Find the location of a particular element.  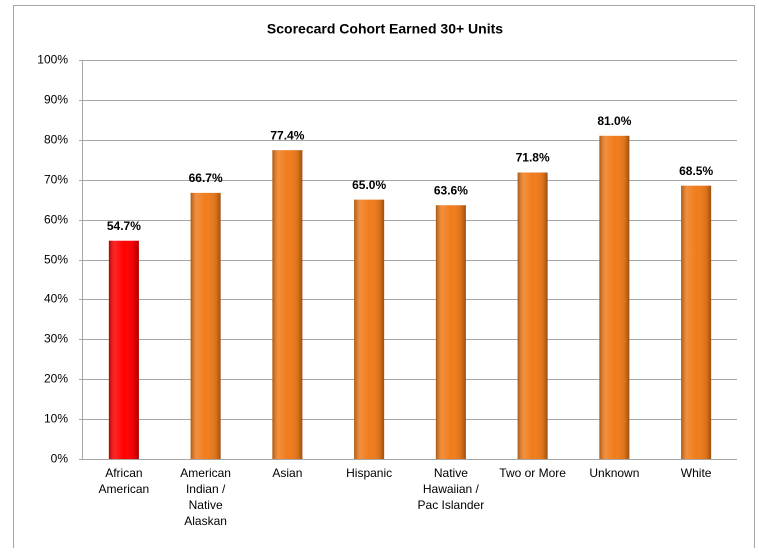

x-tick-label-box: Asian is located at coordinates (287, 473).